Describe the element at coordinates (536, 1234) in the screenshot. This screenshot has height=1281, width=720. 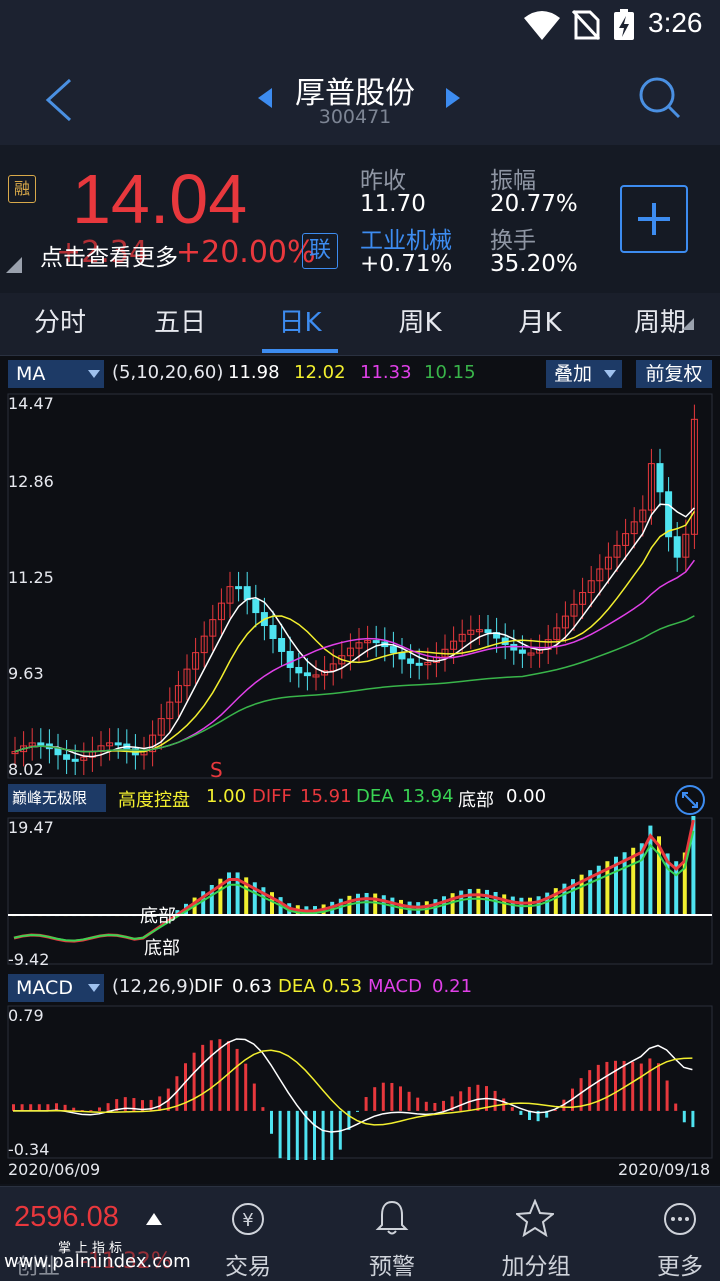
I see `nav-add-group: 加分组` at that location.